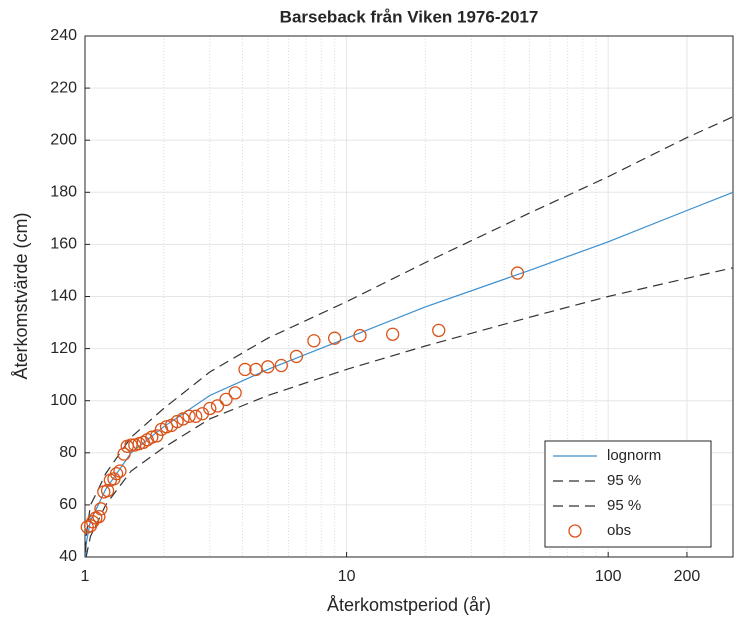  Describe the element at coordinates (63, 35) in the screenshot. I see `y-tick-label: 240` at that location.